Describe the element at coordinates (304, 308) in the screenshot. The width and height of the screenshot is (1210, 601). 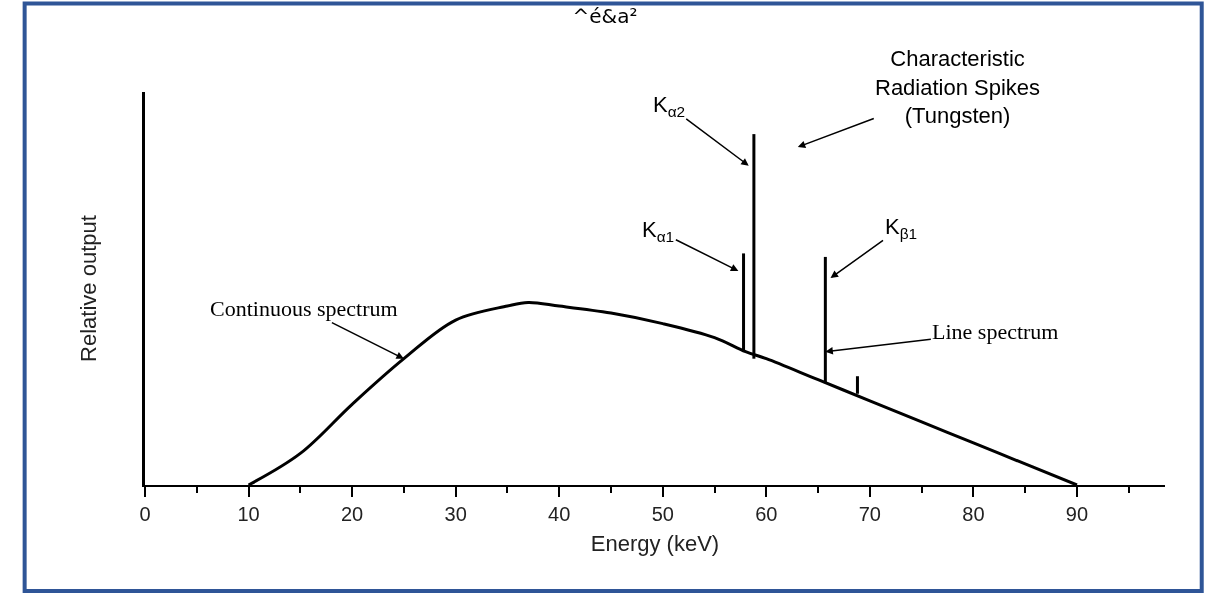
I see `annotation: Continuous spectrum` at that location.